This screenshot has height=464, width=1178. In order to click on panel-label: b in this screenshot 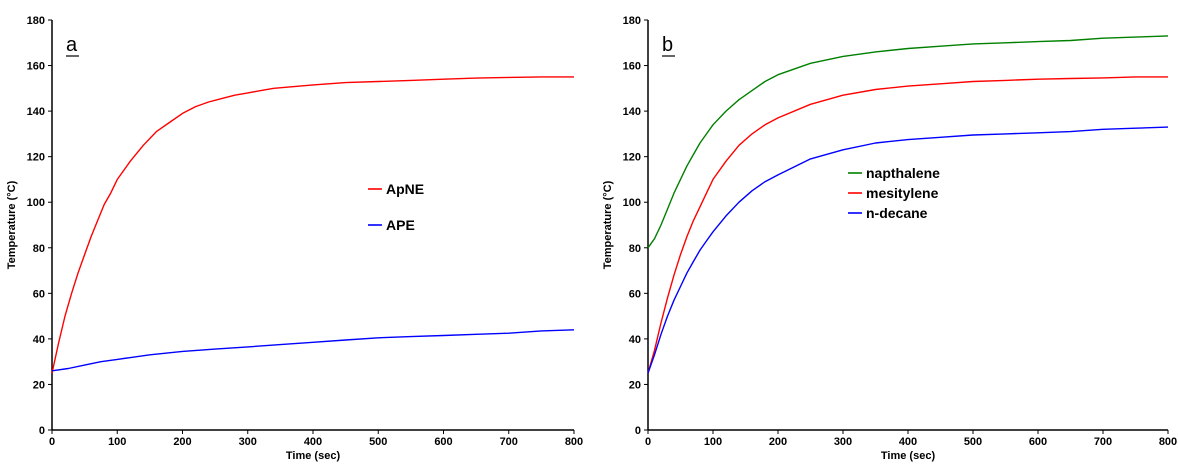, I will do `click(667, 45)`.